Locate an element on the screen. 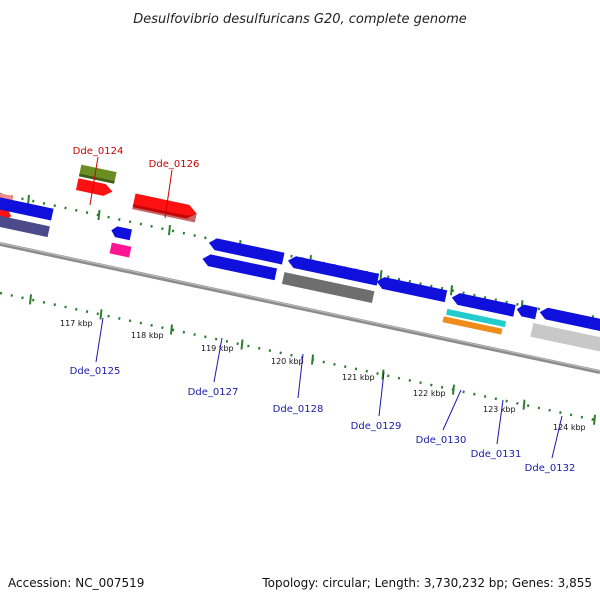 The width and height of the screenshot is (600, 600). leader-dde0127 is located at coordinates (218, 360).